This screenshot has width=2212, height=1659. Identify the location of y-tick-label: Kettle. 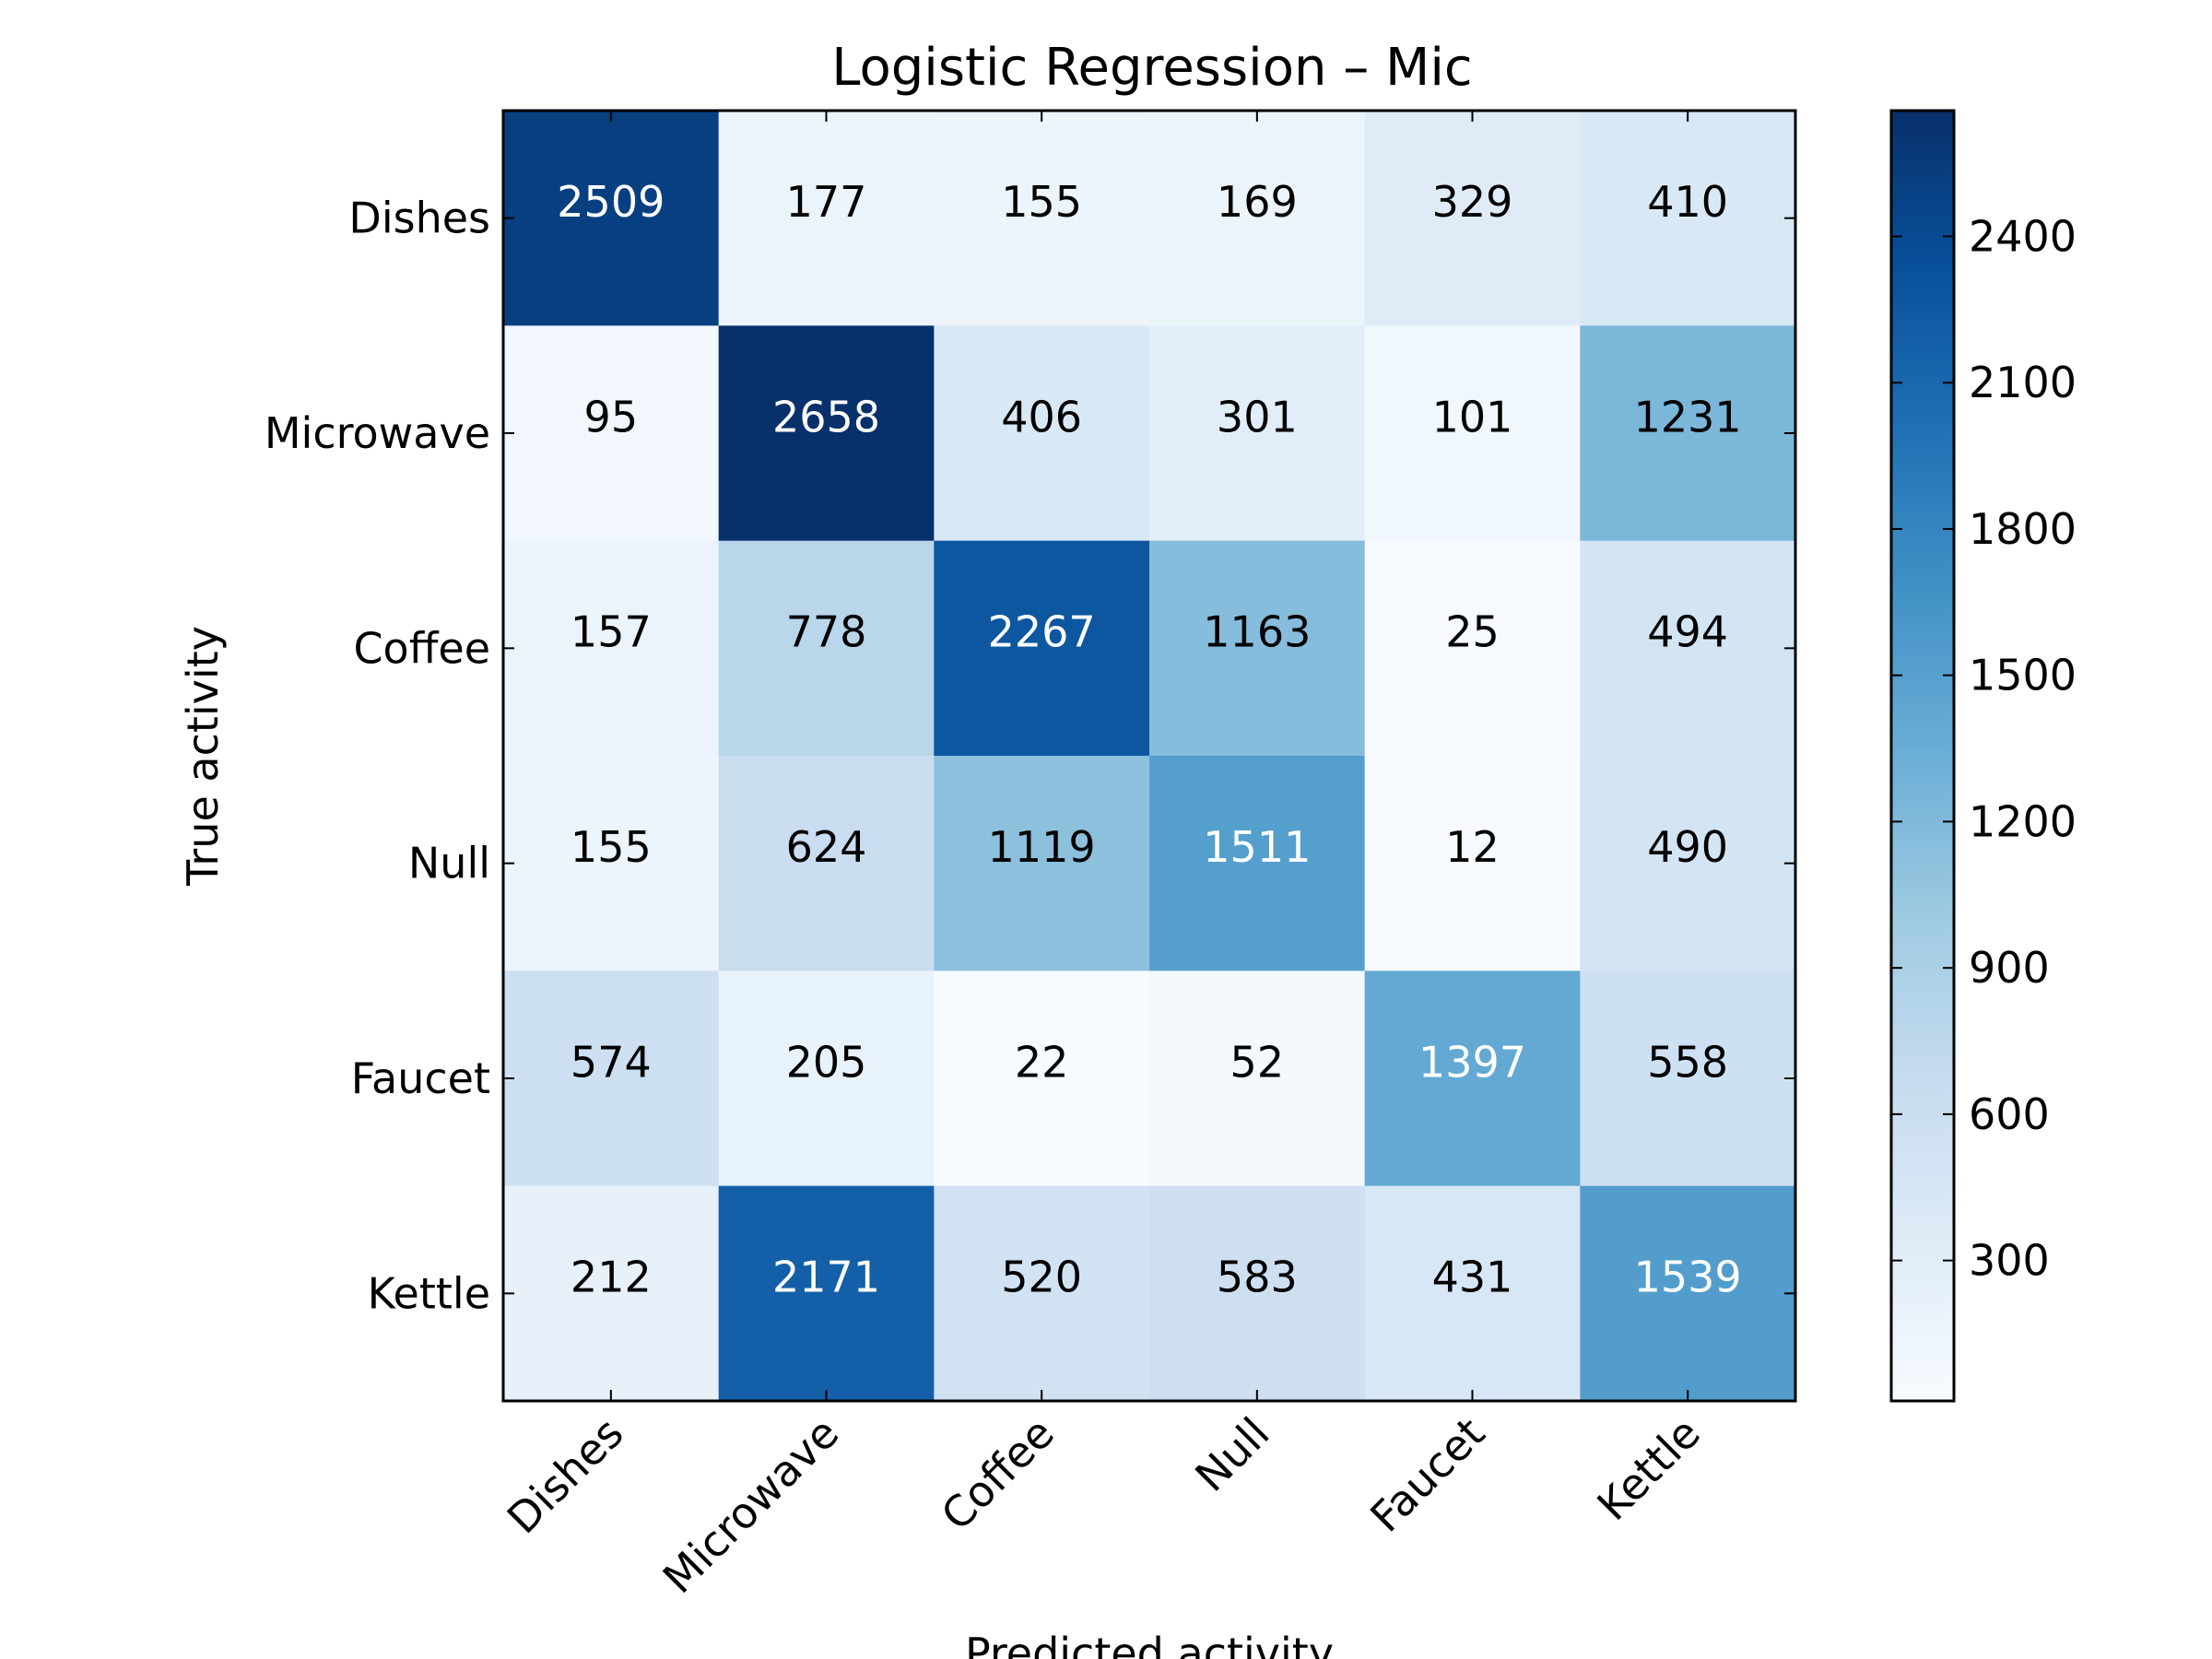
(429, 1293).